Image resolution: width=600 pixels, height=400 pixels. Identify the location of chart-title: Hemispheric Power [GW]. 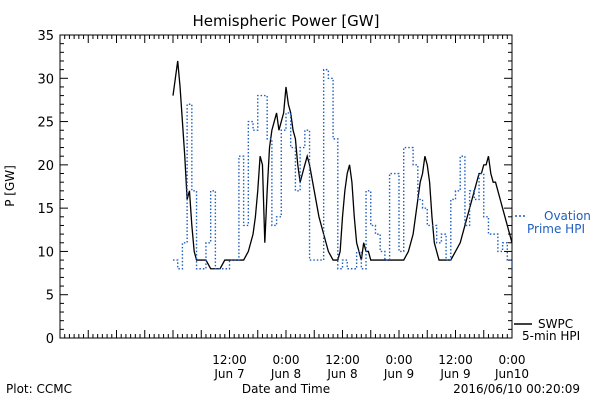
(286, 21).